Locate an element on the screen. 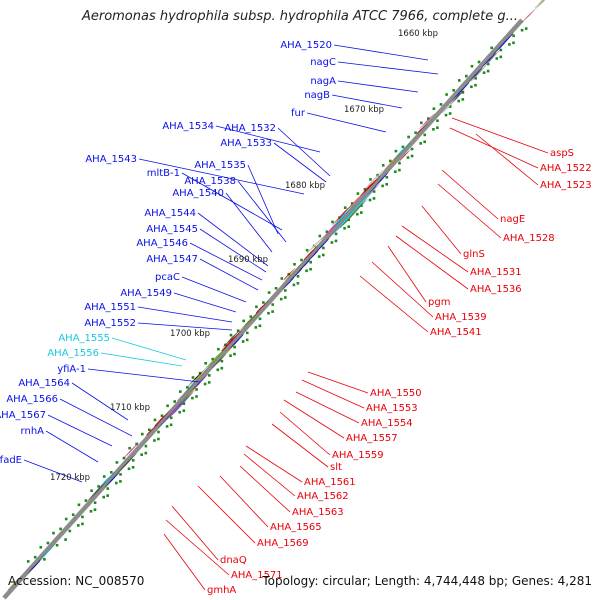  gene-label-aha-1552: AHA_1552 is located at coordinates (110, 323).